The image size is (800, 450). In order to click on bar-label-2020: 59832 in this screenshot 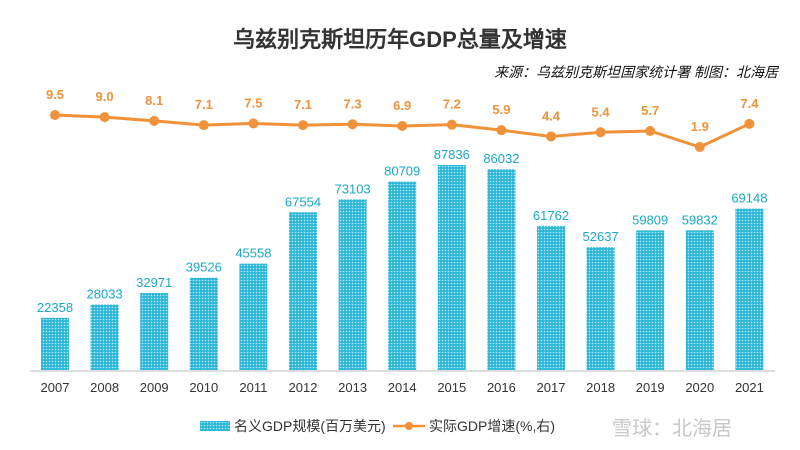, I will do `click(700, 219)`.